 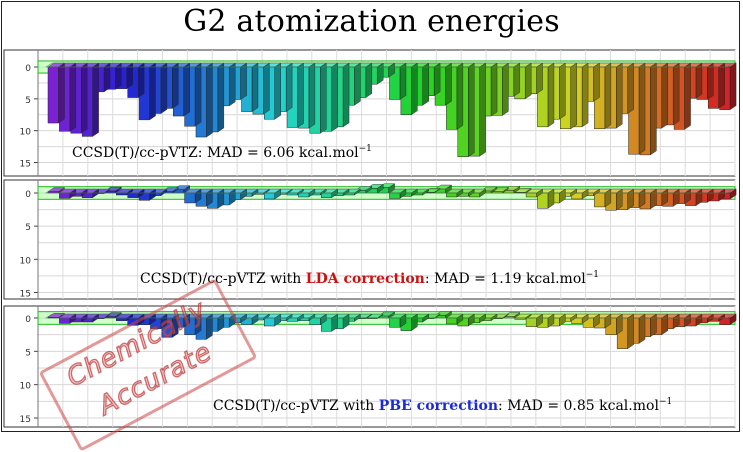 I want to click on caption-text: CCSD(T)/cc-pVTZ: MAD = 6.06 kcal.mol, so click(x=215, y=153).